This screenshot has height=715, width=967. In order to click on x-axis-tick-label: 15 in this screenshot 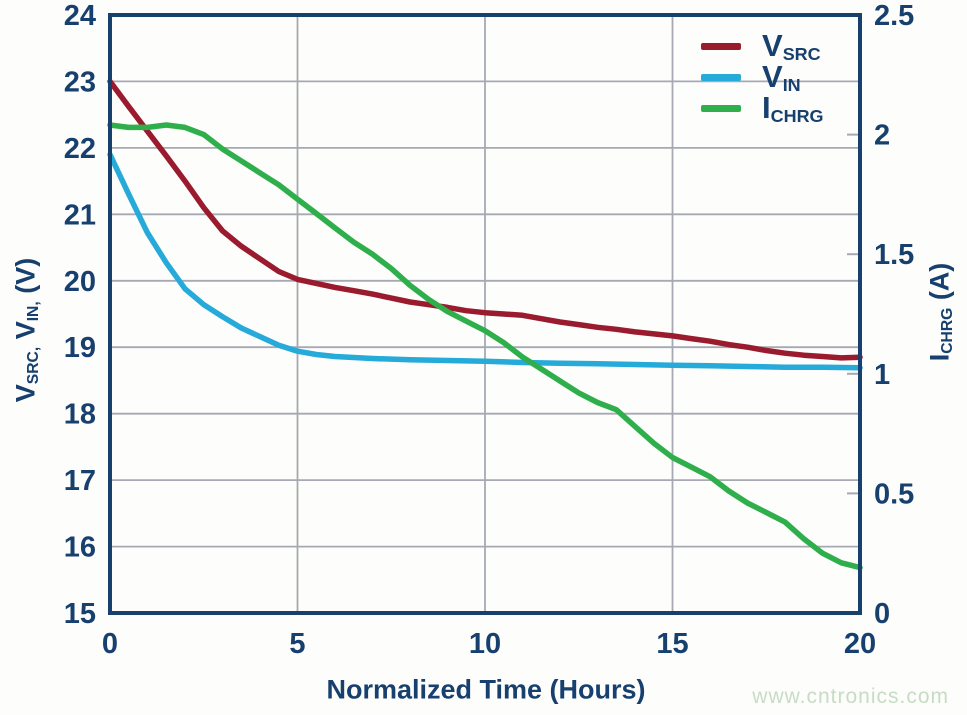, I will do `click(672, 644)`.